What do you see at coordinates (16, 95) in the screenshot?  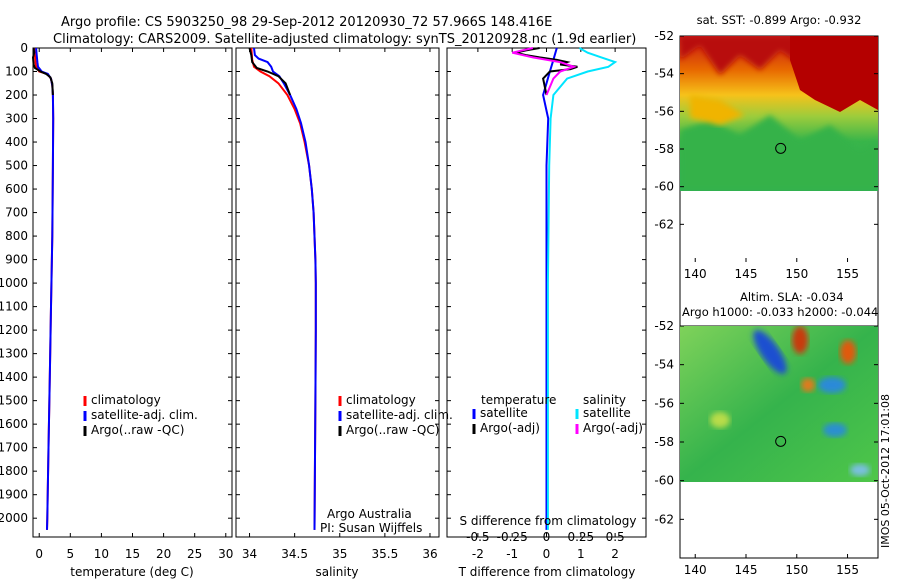 I see `depth-tick-label: 200` at bounding box center [16, 95].